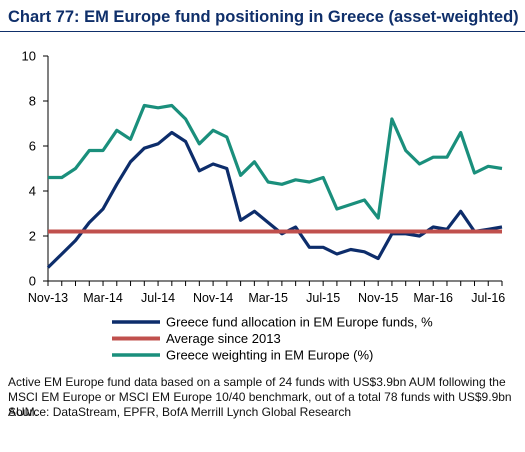  What do you see at coordinates (32, 101) in the screenshot?
I see `y-tick-label: 8` at bounding box center [32, 101].